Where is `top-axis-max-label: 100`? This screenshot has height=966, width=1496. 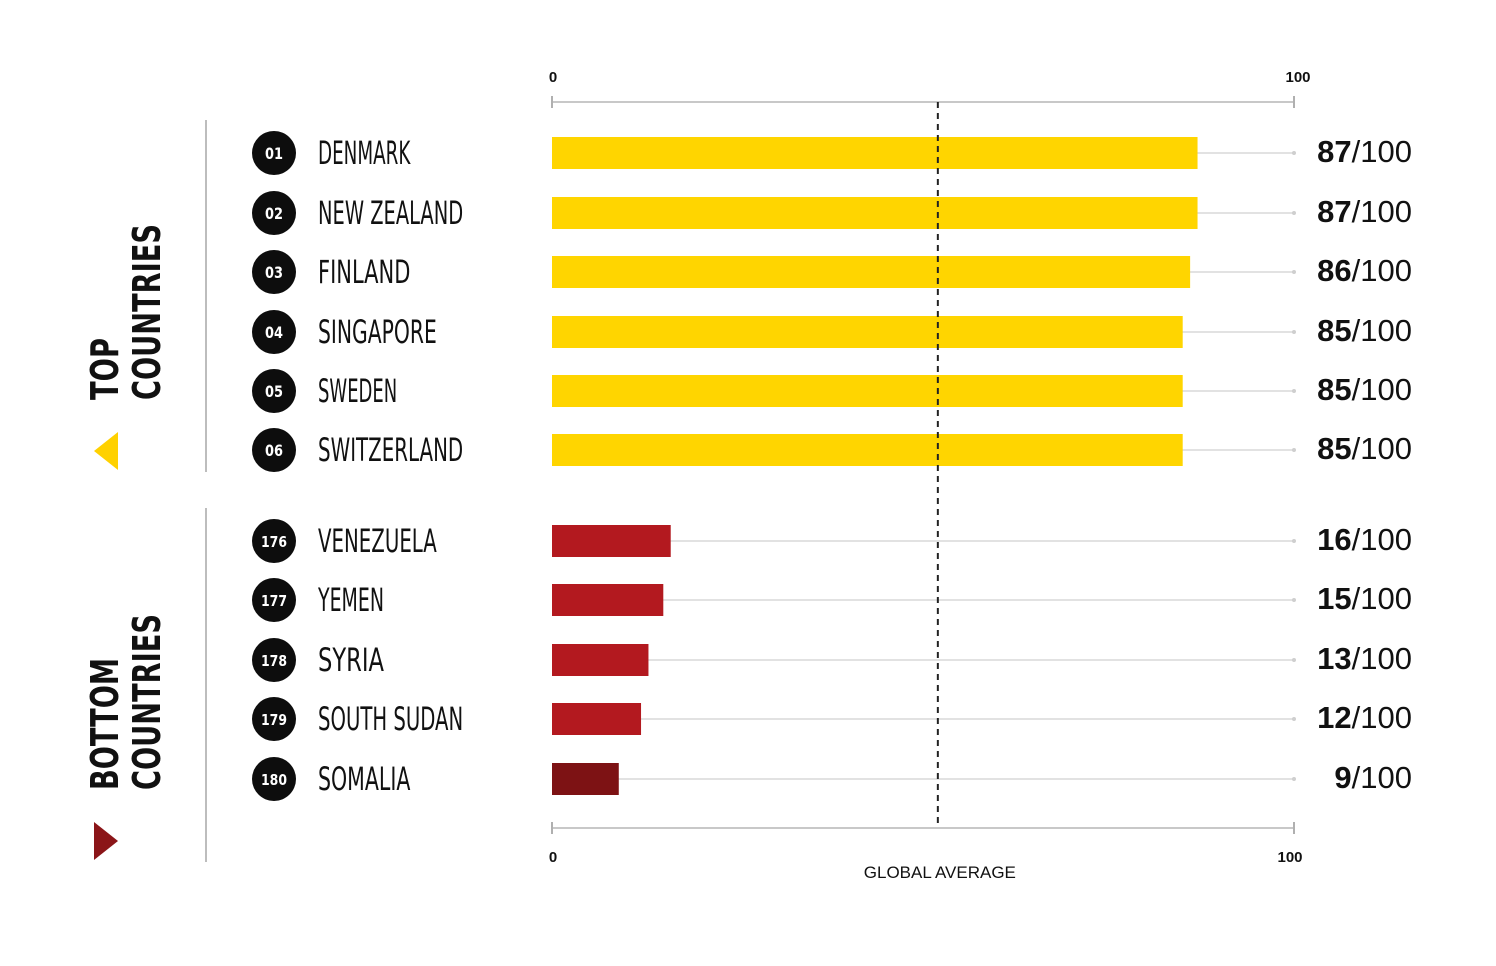 top-axis-max-label: 100 is located at coordinates (1297, 77).